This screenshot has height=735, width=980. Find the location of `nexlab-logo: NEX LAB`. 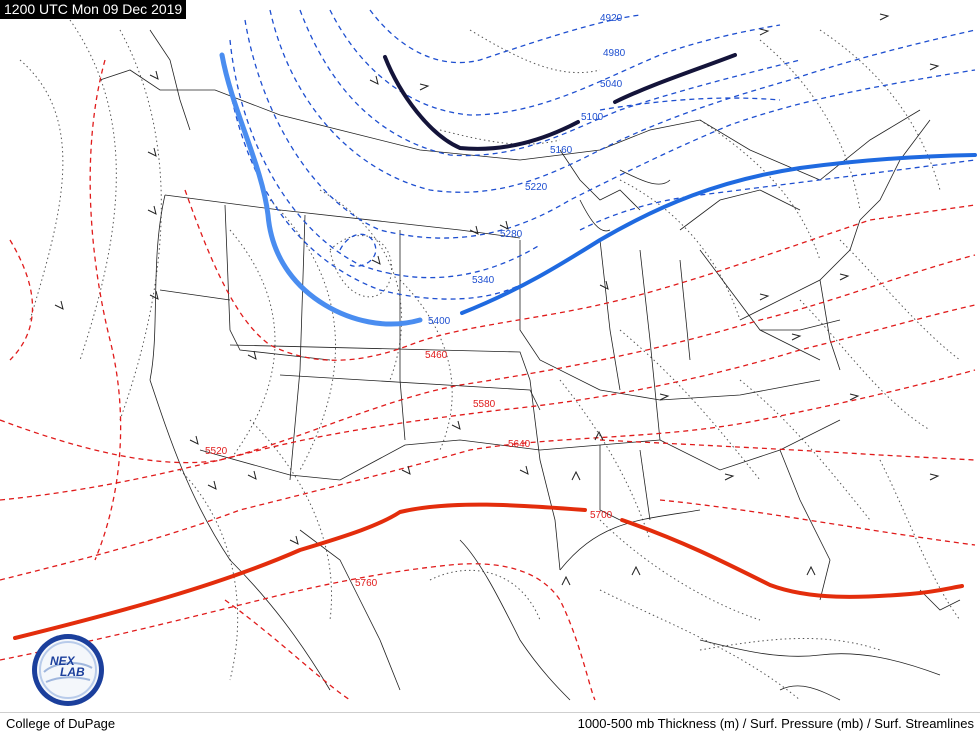

nexlab-logo: NEX LAB is located at coordinates (68, 670).